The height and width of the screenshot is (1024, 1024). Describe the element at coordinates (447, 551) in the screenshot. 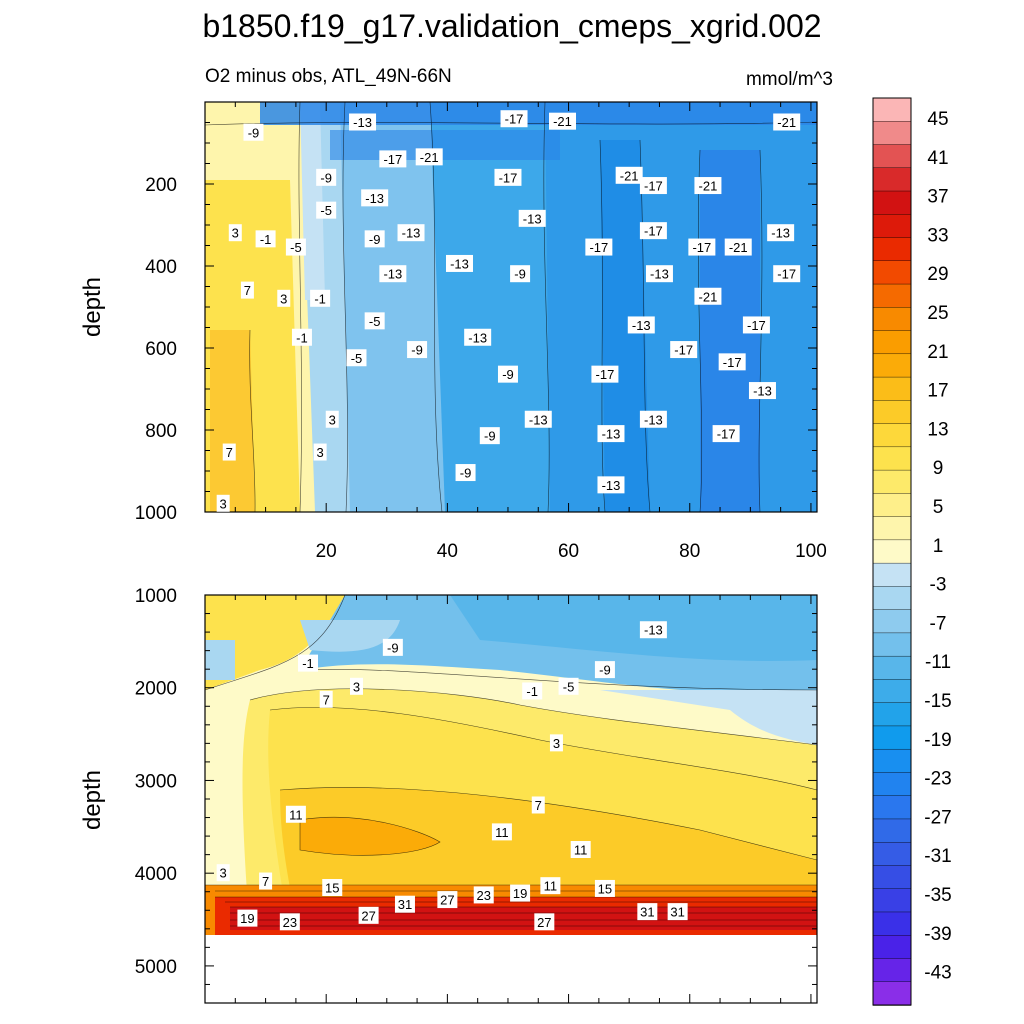

I see `x-tick-label: 40` at that location.